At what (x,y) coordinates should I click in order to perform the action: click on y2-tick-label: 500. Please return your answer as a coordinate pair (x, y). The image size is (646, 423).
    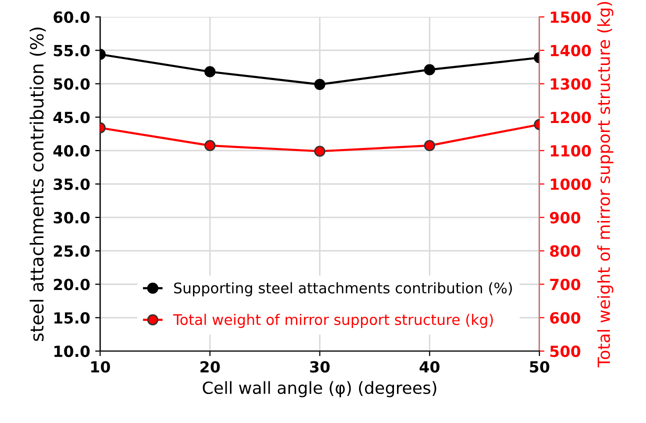
    Looking at the image, I should click on (565, 352).